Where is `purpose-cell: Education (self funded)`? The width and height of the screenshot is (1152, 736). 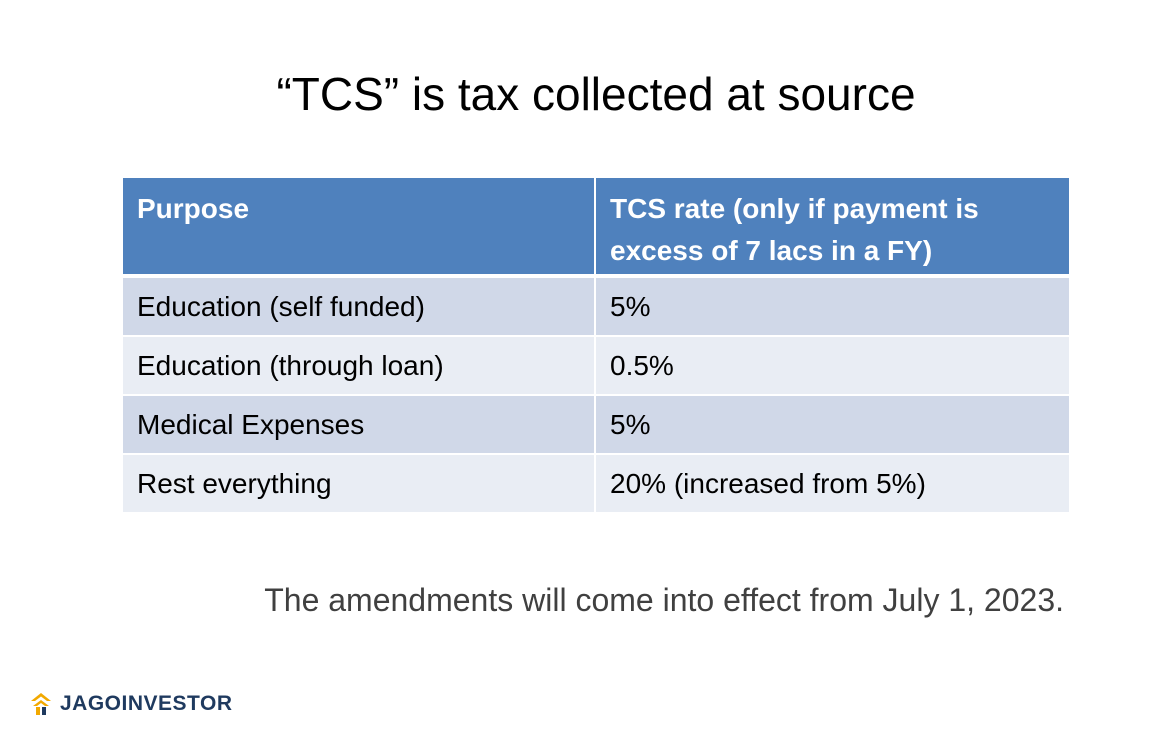 purpose-cell: Education (self funded) is located at coordinates (359, 306).